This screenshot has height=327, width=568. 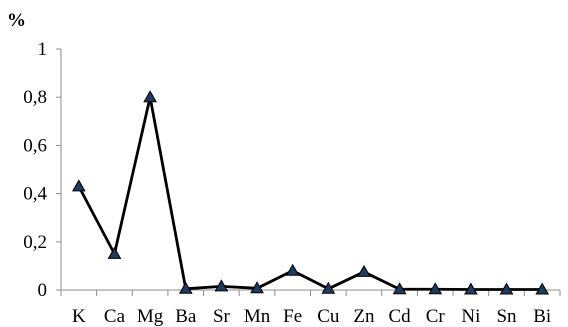 What do you see at coordinates (292, 316) in the screenshot?
I see `x-tick-label: Fe` at bounding box center [292, 316].